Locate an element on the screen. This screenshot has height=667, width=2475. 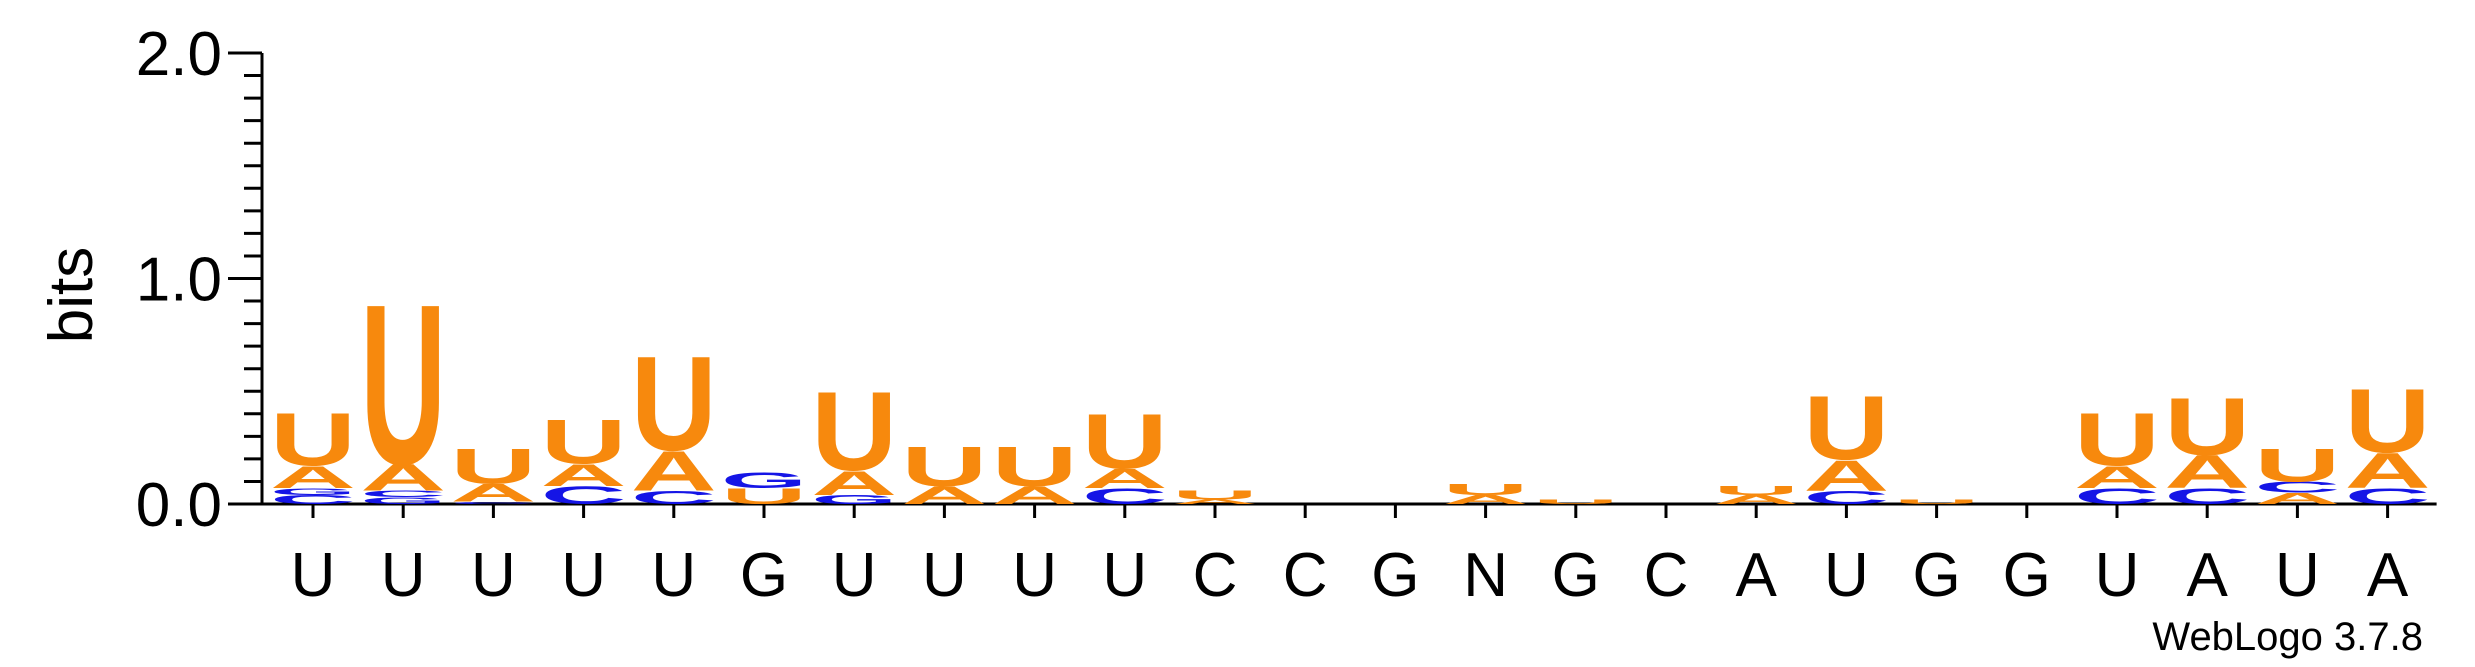
x-tick-label: N is located at coordinates (1485, 575).